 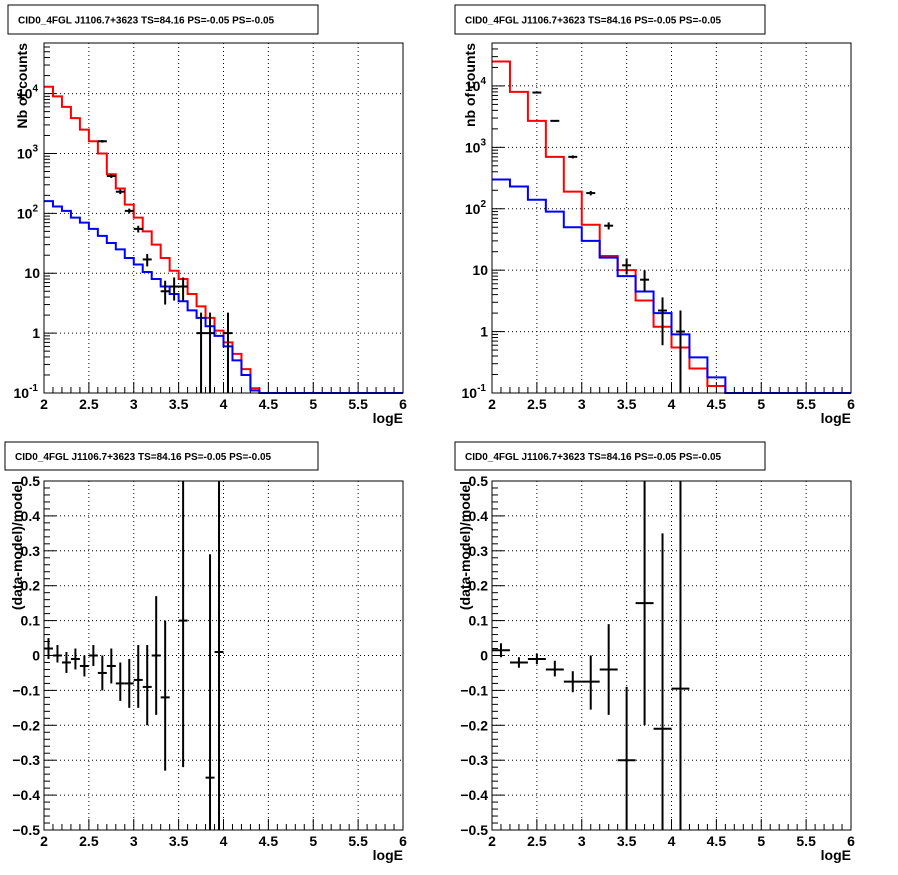 What do you see at coordinates (537, 404) in the screenshot?
I see `x-tick-label: 2.5` at bounding box center [537, 404].